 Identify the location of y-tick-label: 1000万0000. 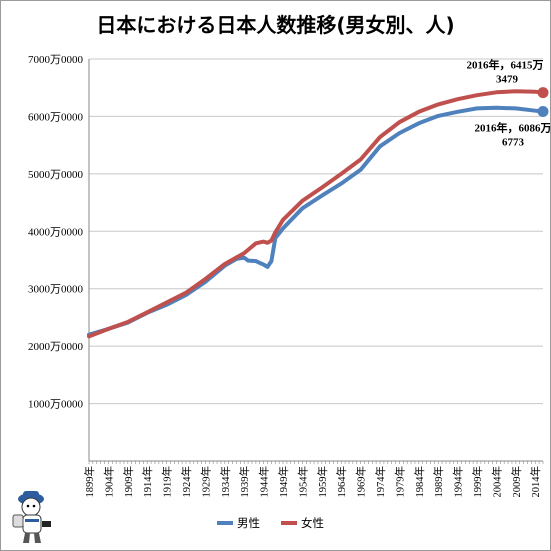
(55, 405).